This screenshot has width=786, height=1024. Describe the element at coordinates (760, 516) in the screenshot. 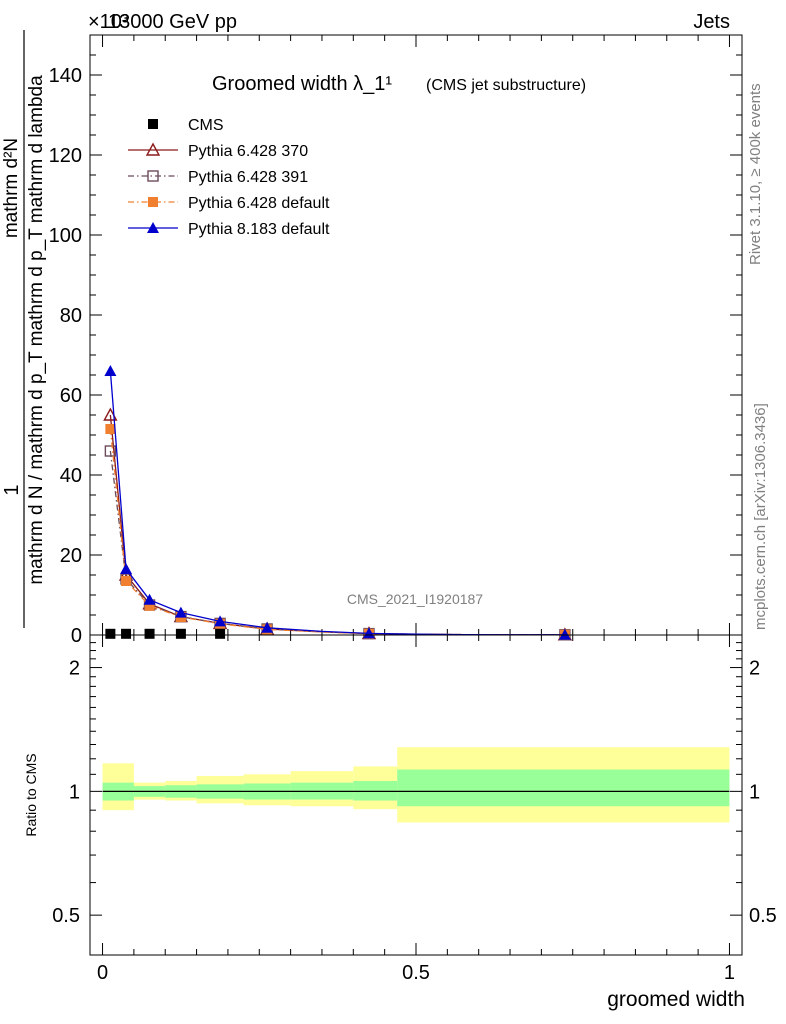

I see `mcplots-label: mcplots.cern.ch [arXiv:1306.3436]` at that location.